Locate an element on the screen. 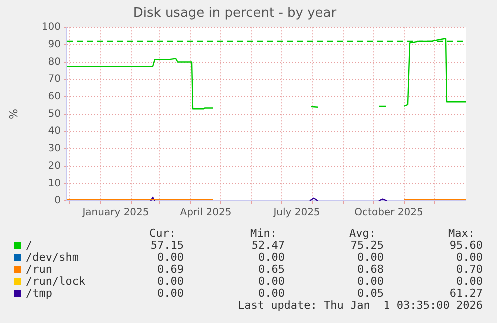  y-tick-label: 50 is located at coordinates (54, 114).